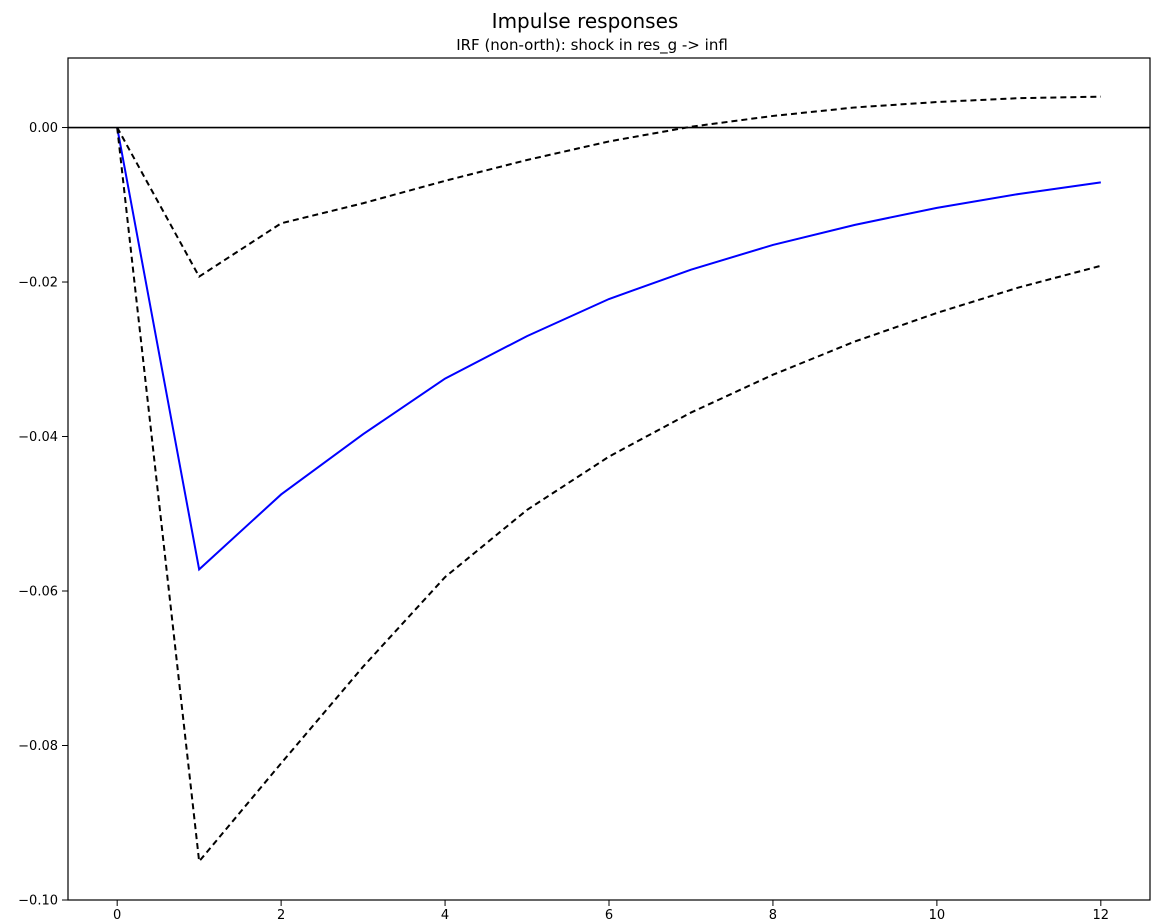 This screenshot has height=921, width=1154. I want to click on x-tick-label: 10, so click(937, 914).